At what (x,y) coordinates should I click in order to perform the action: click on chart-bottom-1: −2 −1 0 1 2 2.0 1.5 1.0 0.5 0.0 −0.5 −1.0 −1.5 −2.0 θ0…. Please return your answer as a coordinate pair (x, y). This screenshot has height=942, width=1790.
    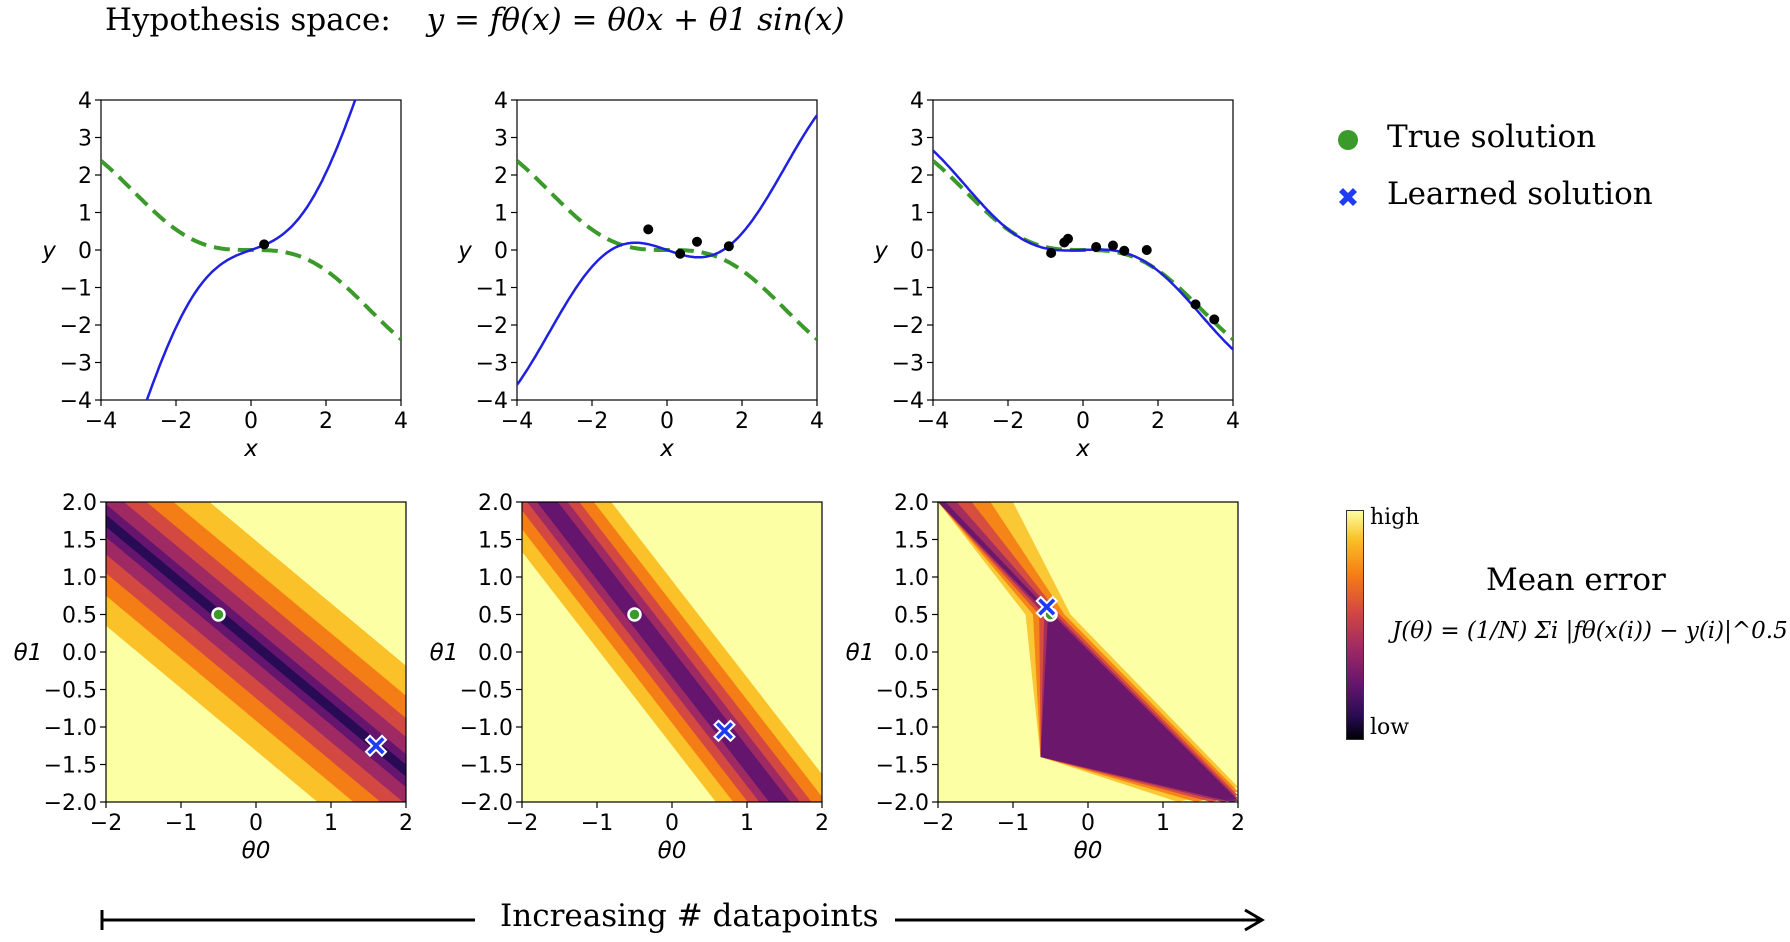
    Looking at the image, I should click on (213, 677).